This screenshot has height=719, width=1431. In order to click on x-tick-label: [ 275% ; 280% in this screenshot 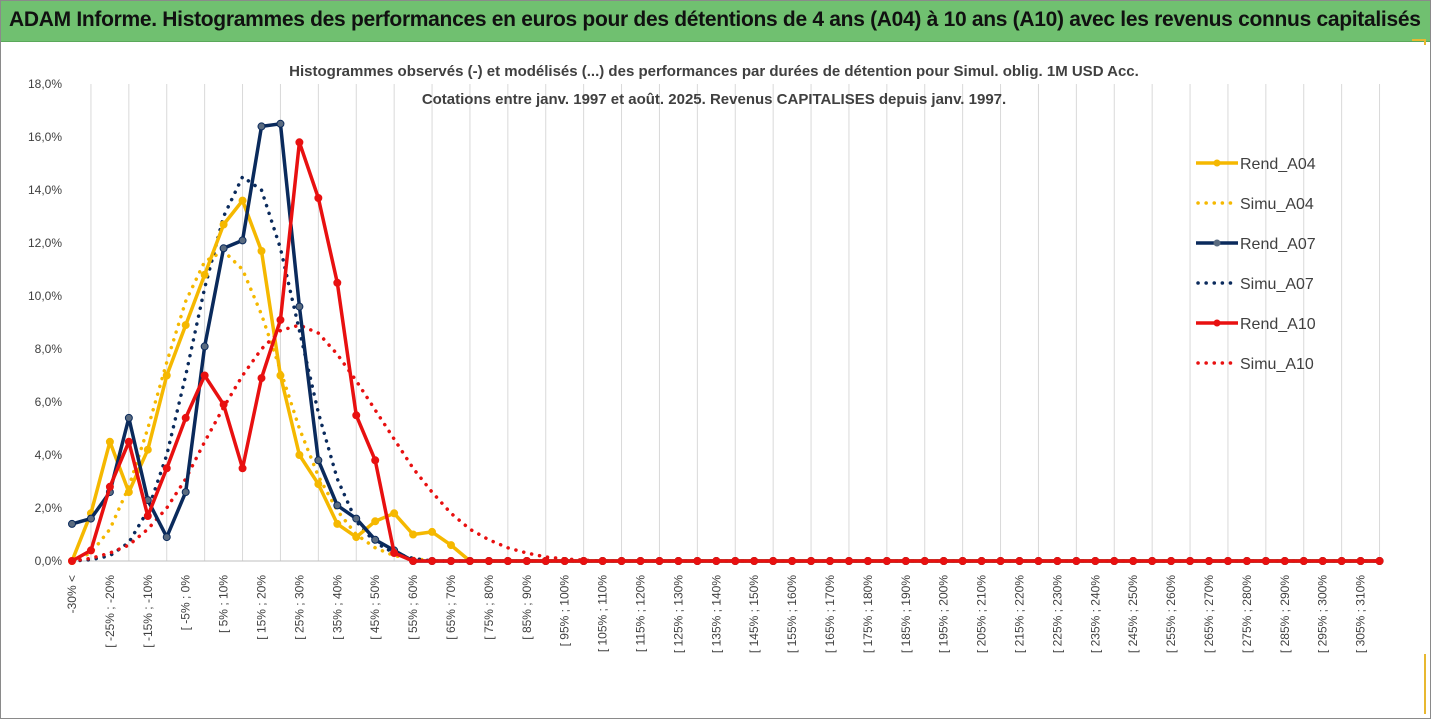, I will do `click(1247, 614)`.